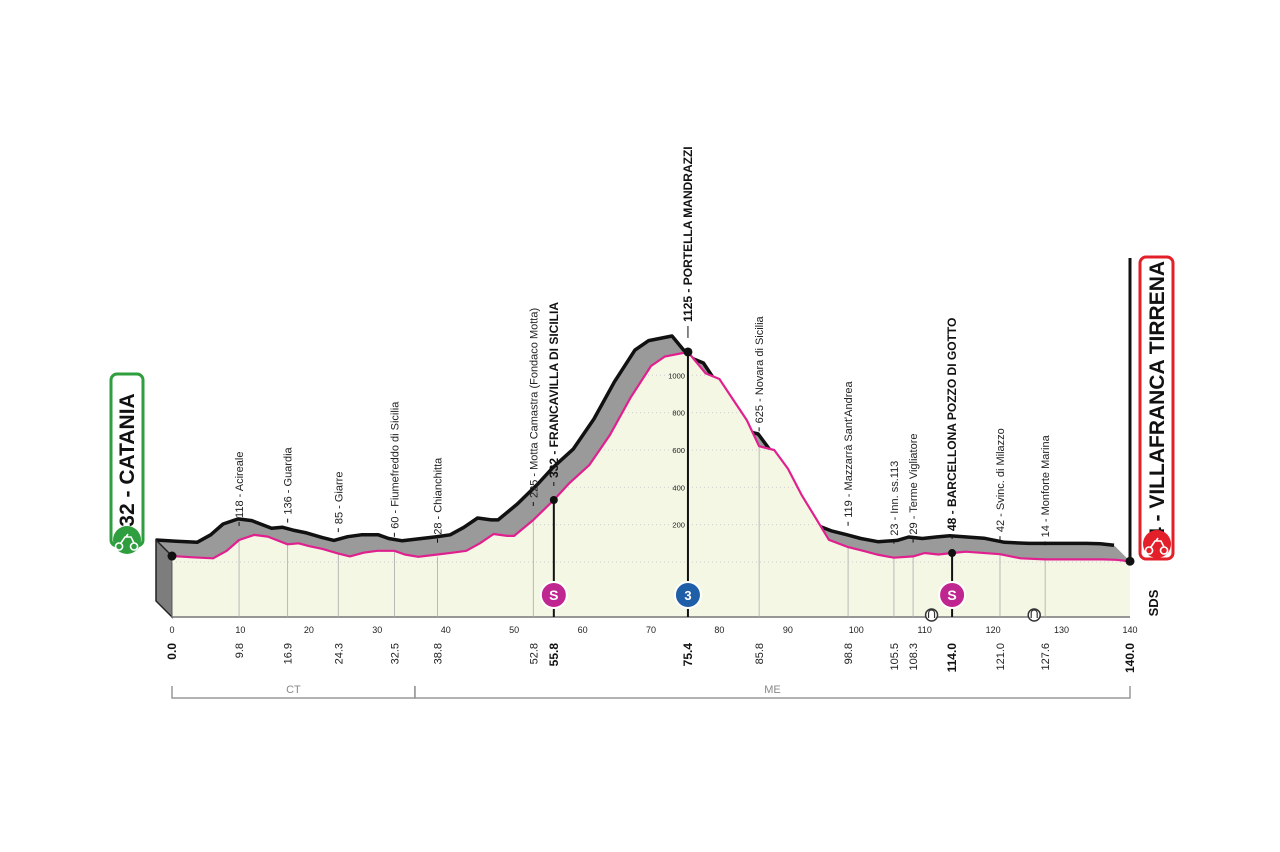  I want to click on alt-tick-label: 600, so click(678, 450).